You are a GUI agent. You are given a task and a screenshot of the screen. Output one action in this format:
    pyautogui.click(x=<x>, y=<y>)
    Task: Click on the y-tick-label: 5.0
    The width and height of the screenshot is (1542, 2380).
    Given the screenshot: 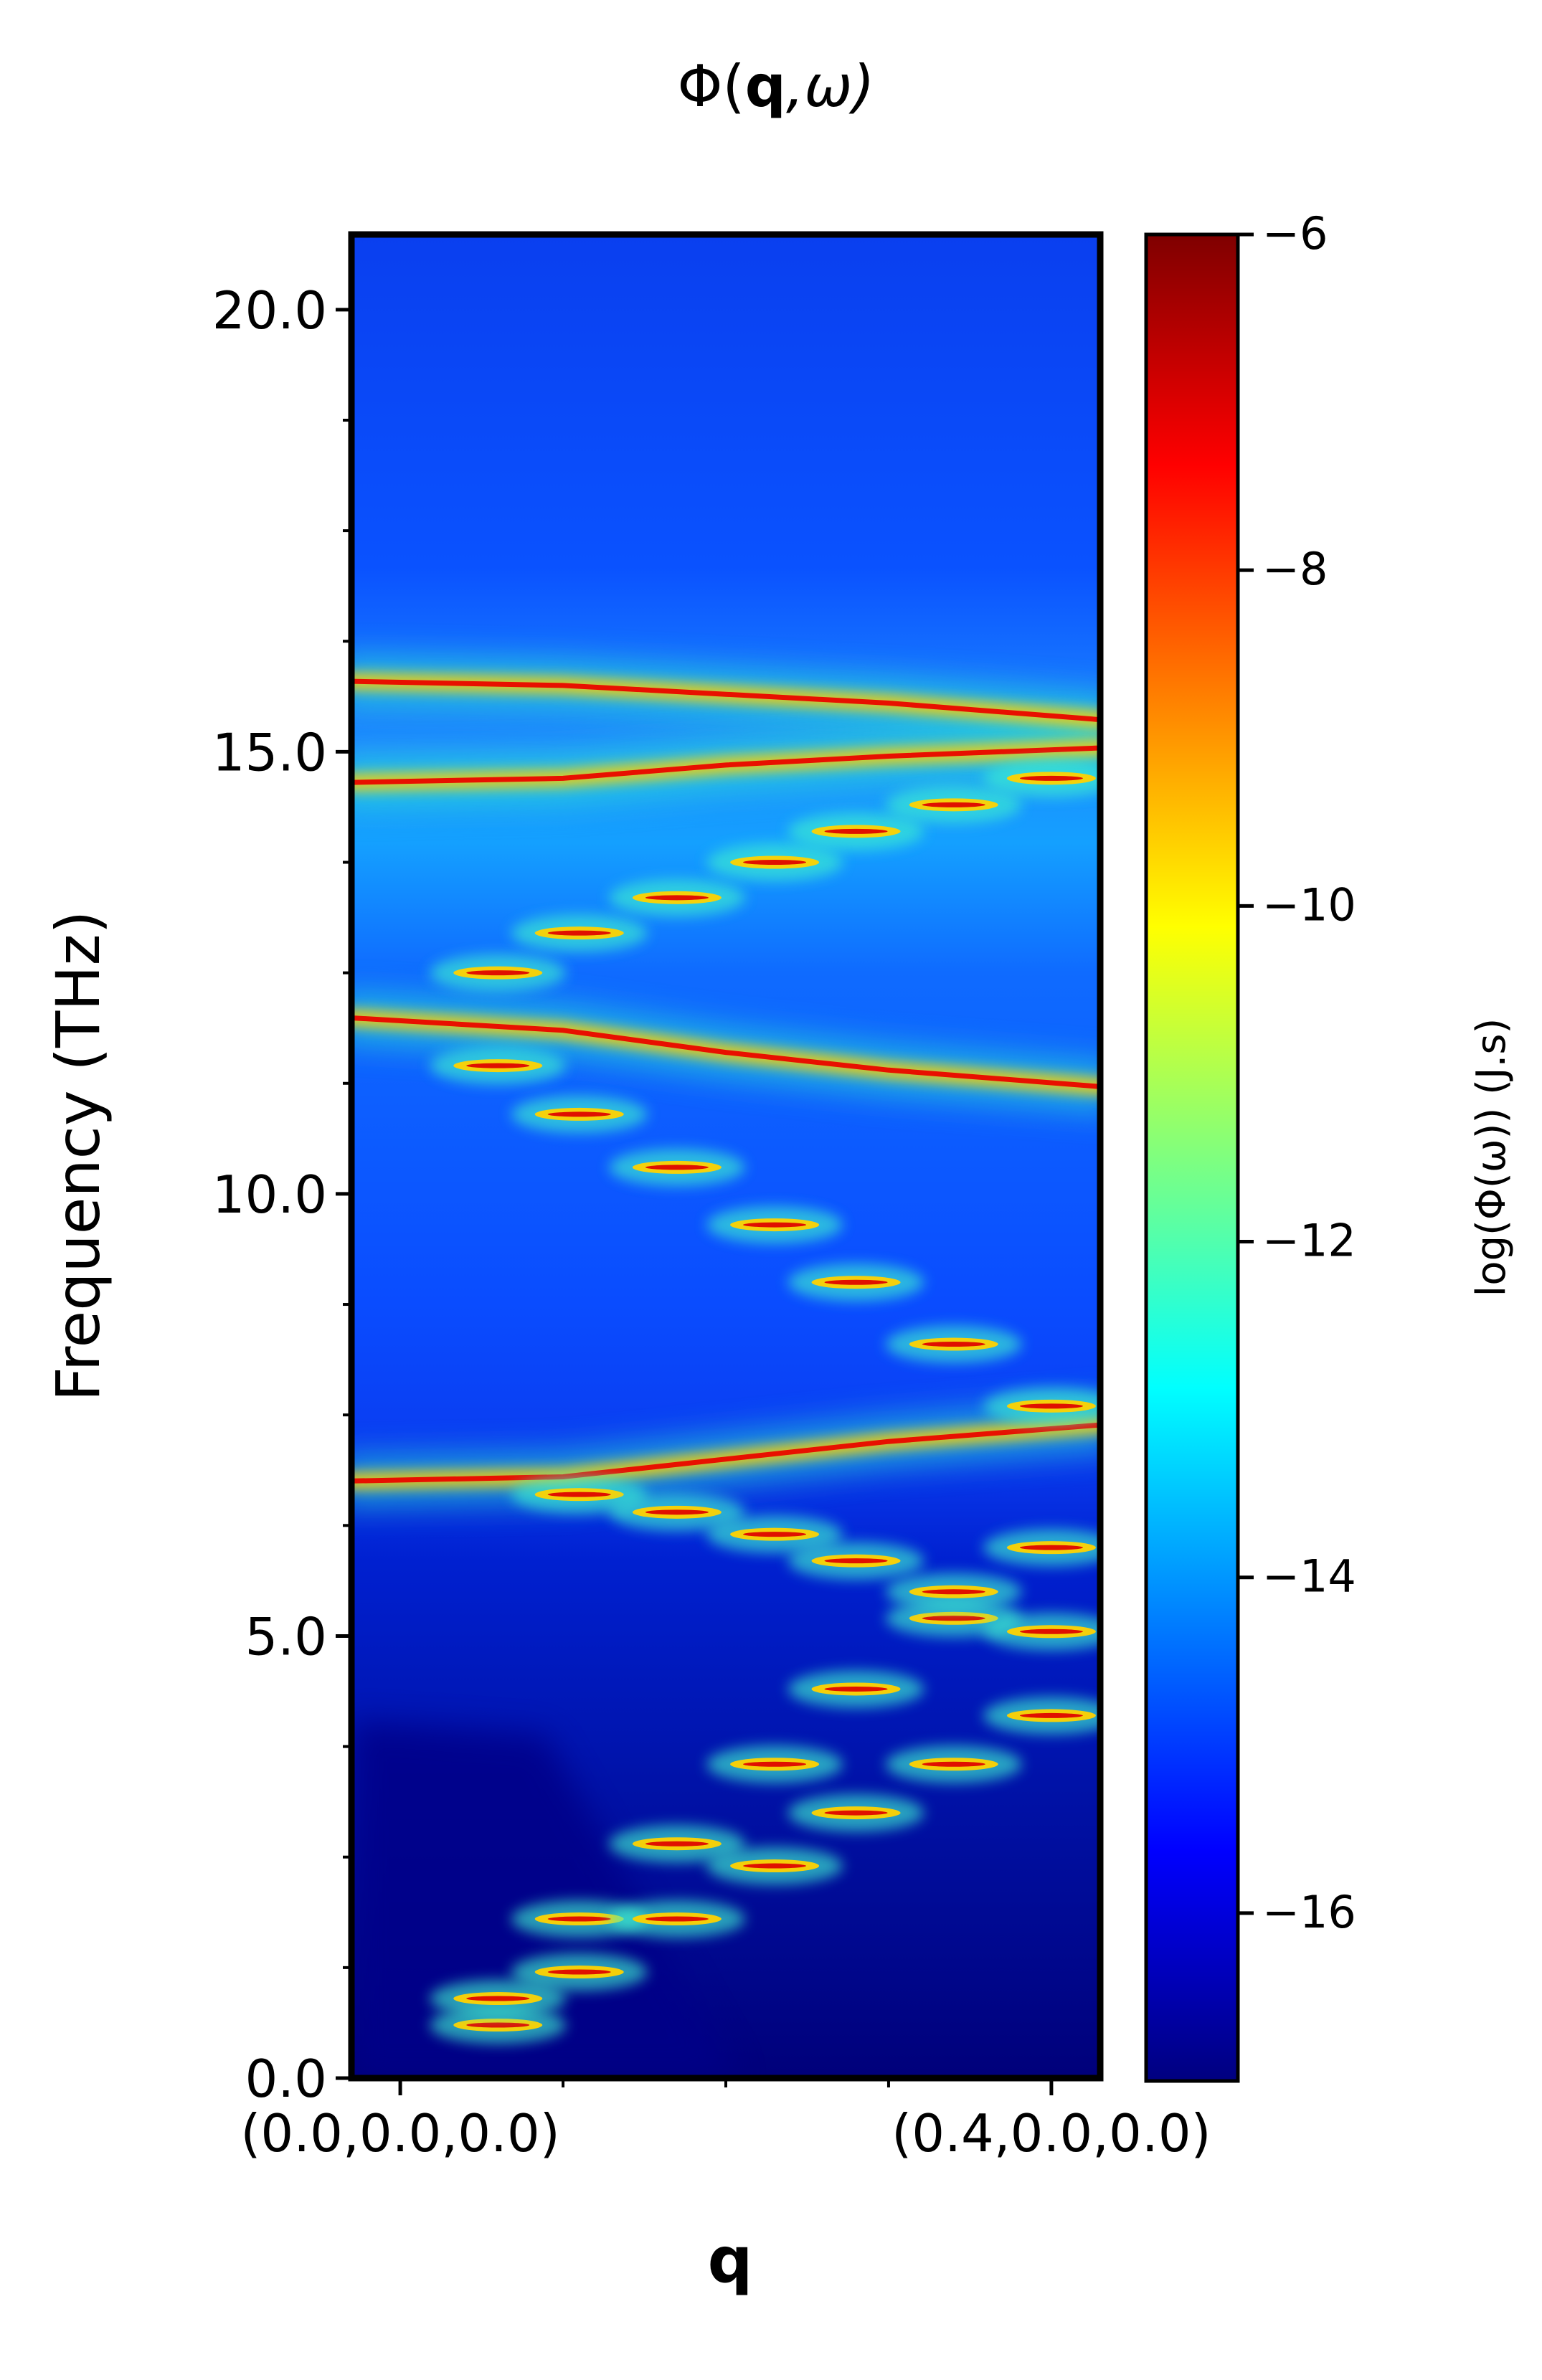 What is the action you would take?
    pyautogui.click(x=286, y=1636)
    